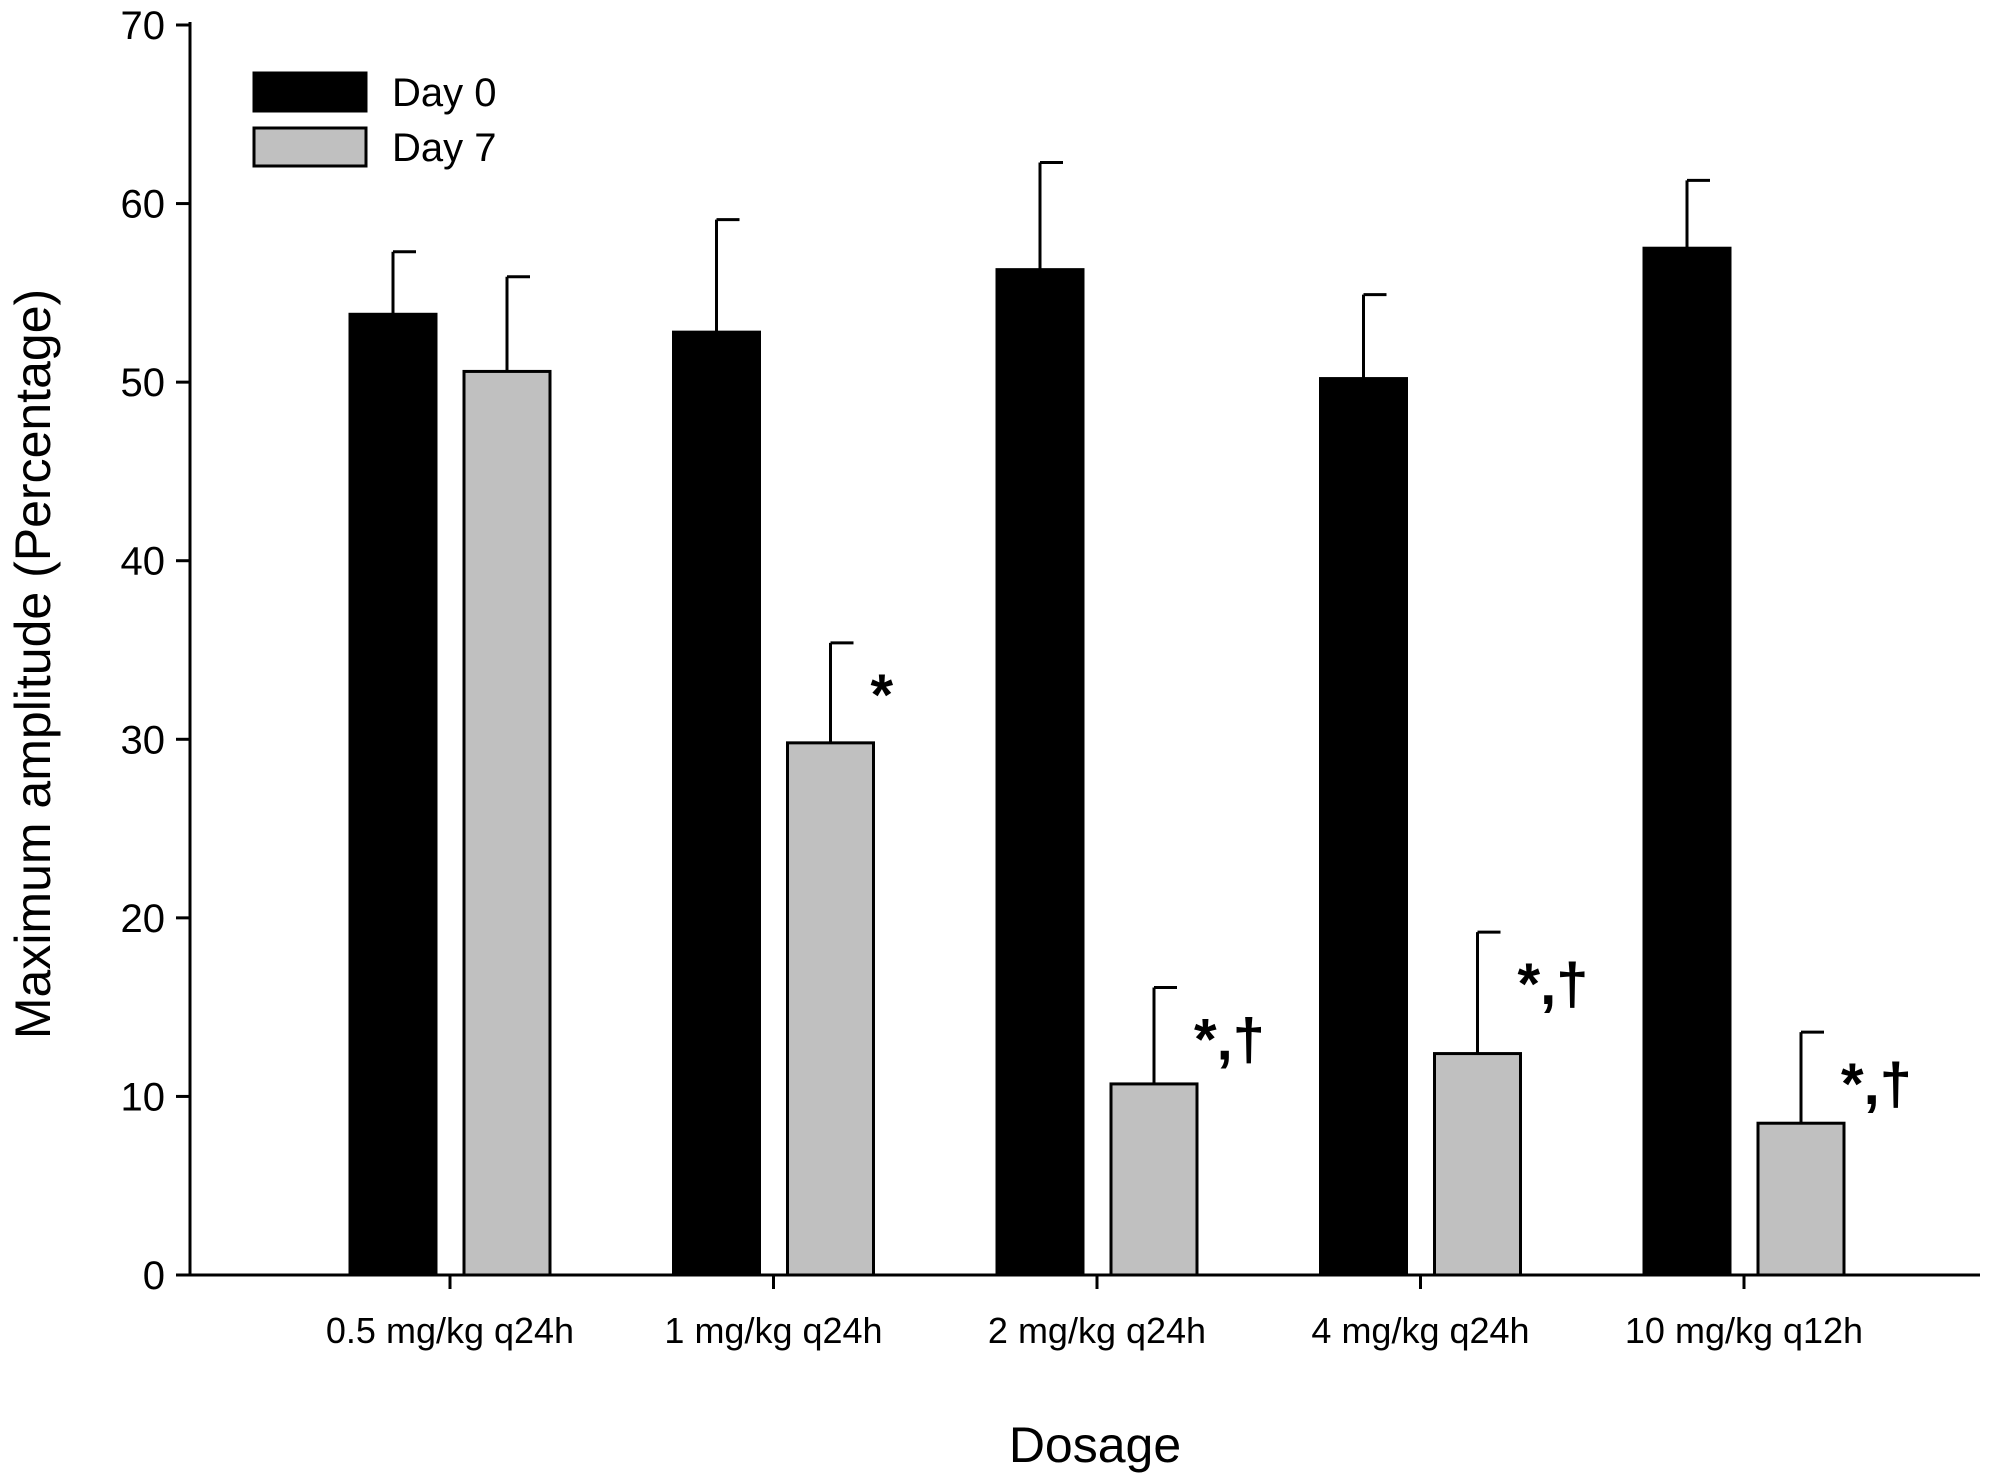  What do you see at coordinates (882, 695) in the screenshot?
I see `significance-marker: *` at bounding box center [882, 695].